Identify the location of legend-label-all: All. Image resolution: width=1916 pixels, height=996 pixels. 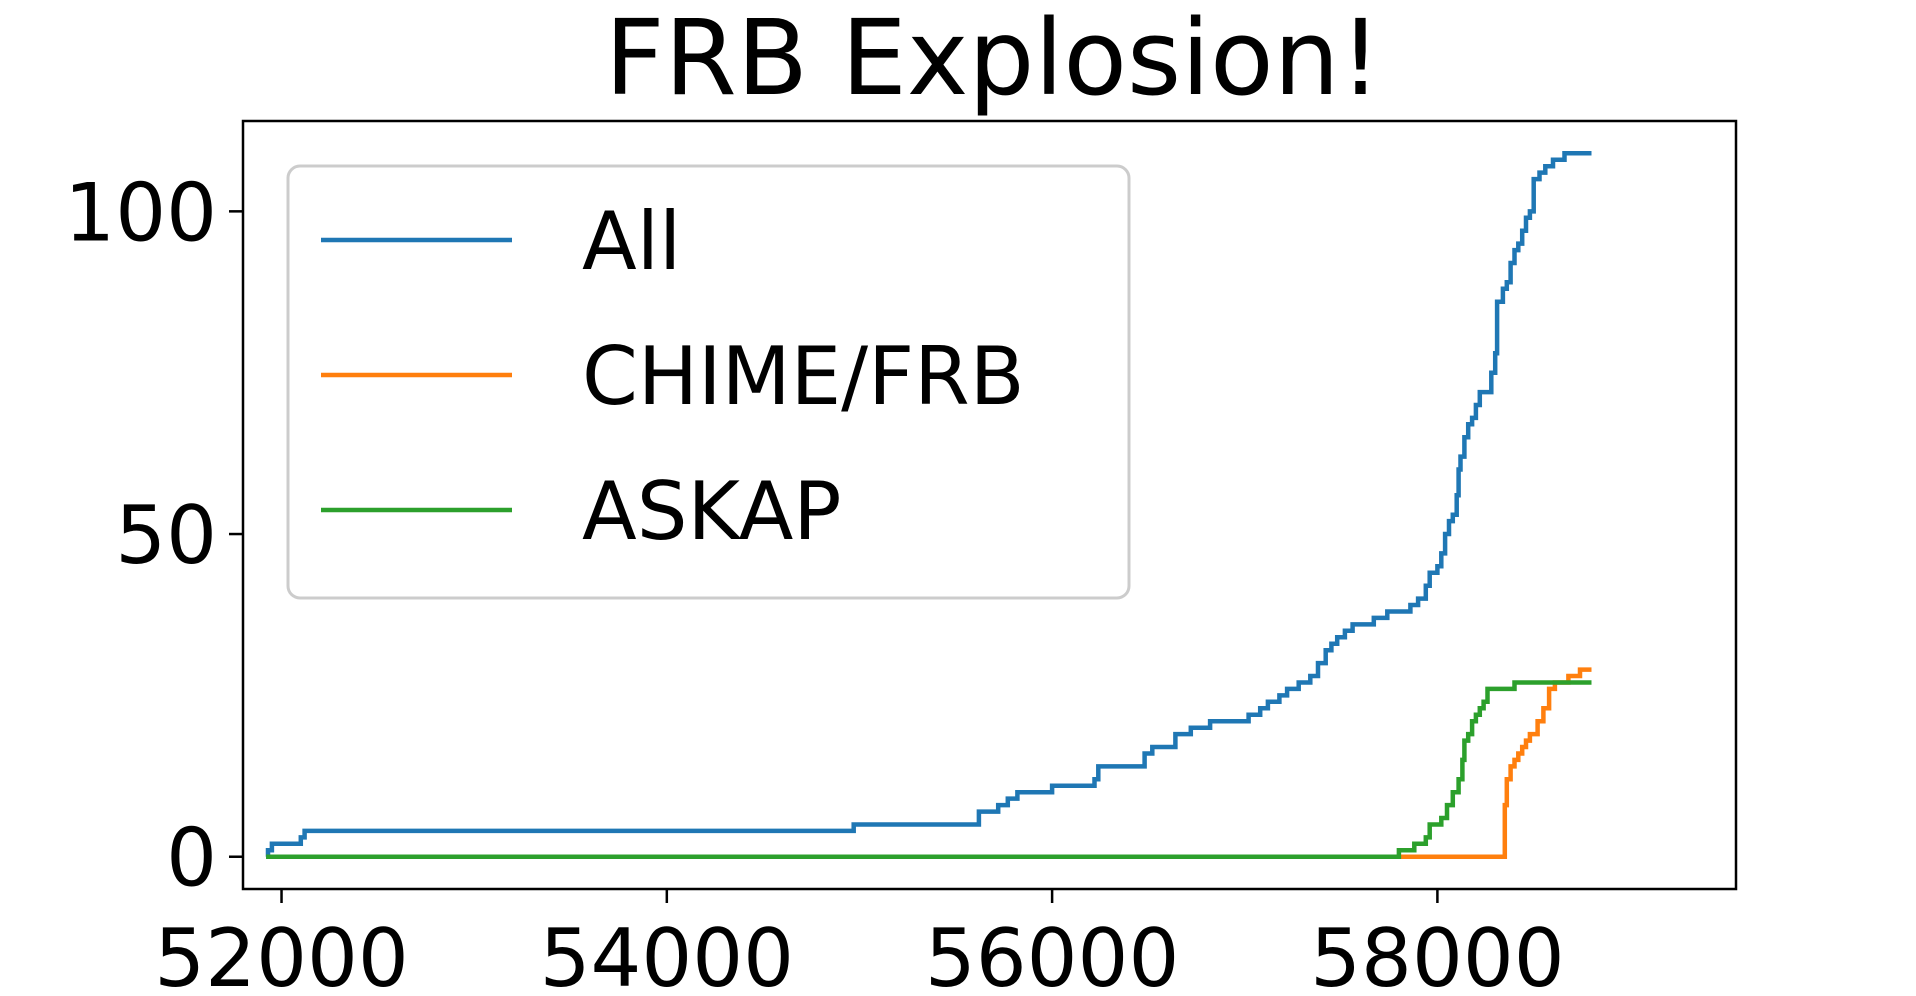
(631, 241).